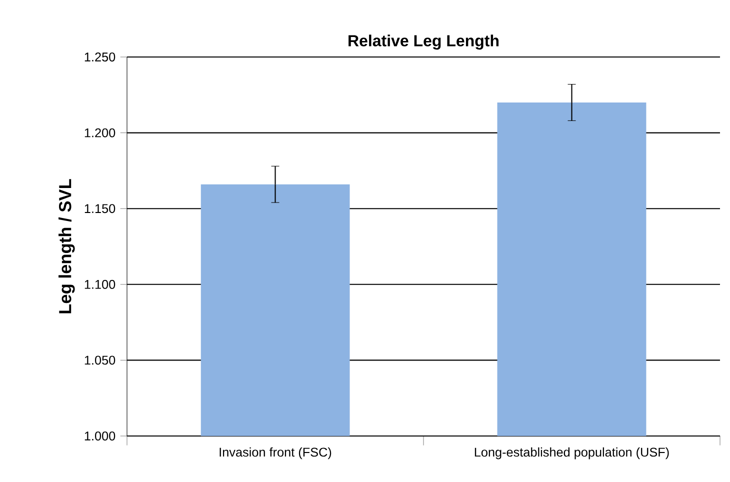 Image resolution: width=730 pixels, height=482 pixels. I want to click on x-tick-label: Long-established population (USF), so click(571, 453).